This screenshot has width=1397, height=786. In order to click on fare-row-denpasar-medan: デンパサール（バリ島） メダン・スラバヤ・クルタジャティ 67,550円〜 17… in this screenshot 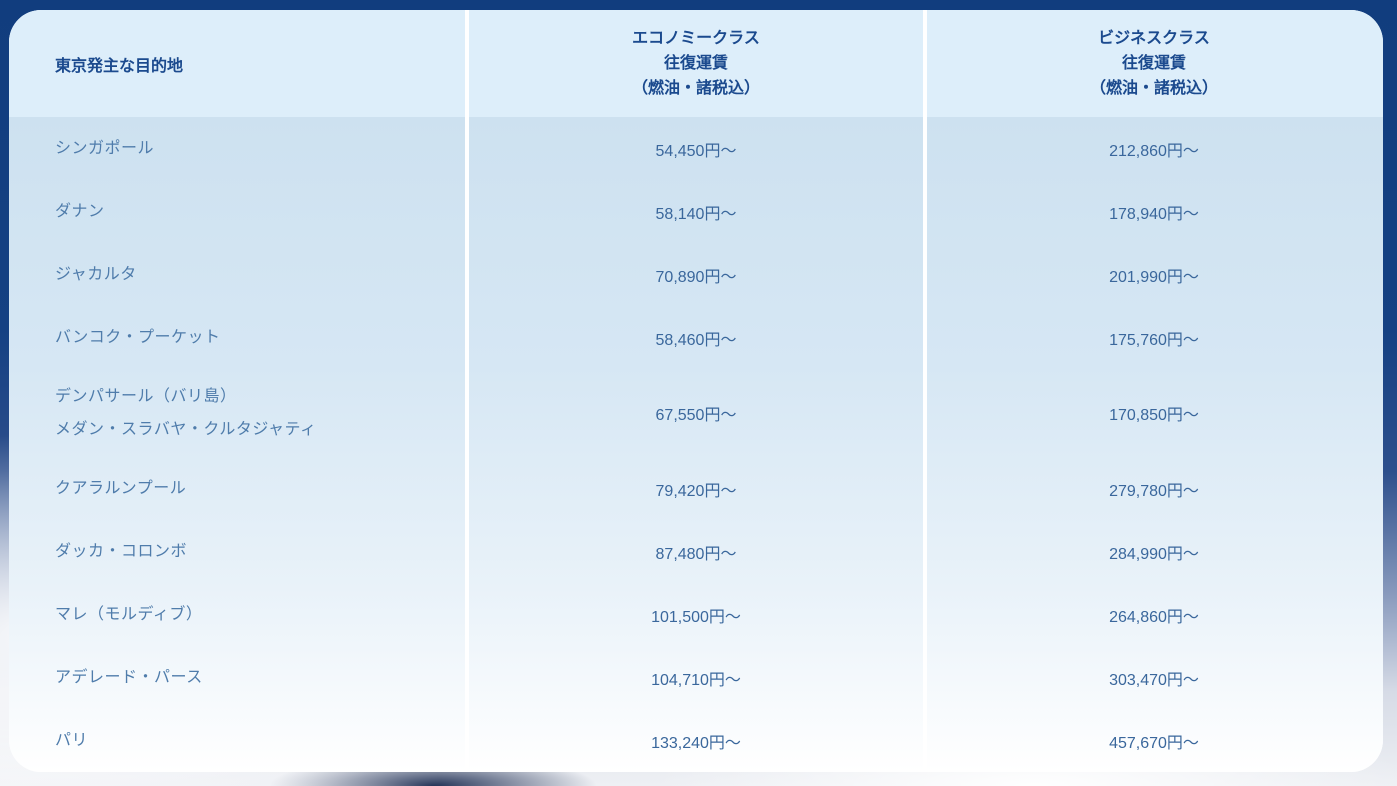, I will do `click(696, 413)`.